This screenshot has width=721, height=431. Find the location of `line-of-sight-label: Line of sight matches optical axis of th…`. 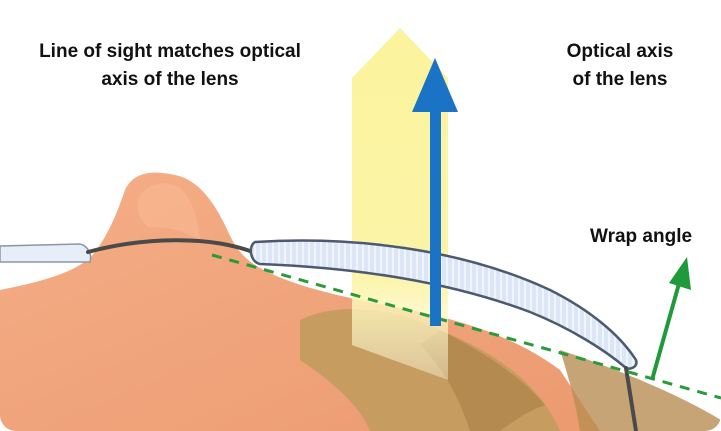

line-of-sight-label: Line of sight matches optical axis of th… is located at coordinates (170, 66).